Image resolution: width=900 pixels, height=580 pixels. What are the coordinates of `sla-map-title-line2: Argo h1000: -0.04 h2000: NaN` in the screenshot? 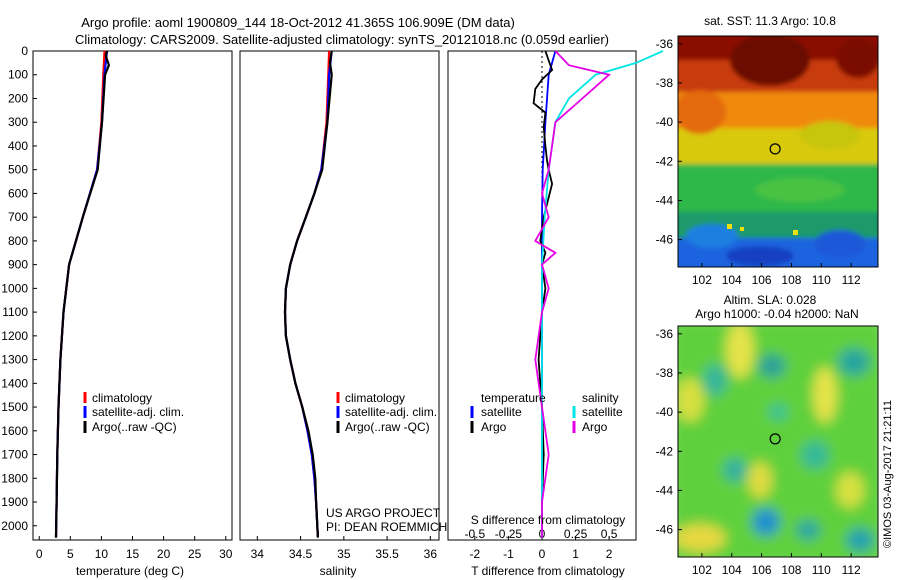 It's located at (776, 314).